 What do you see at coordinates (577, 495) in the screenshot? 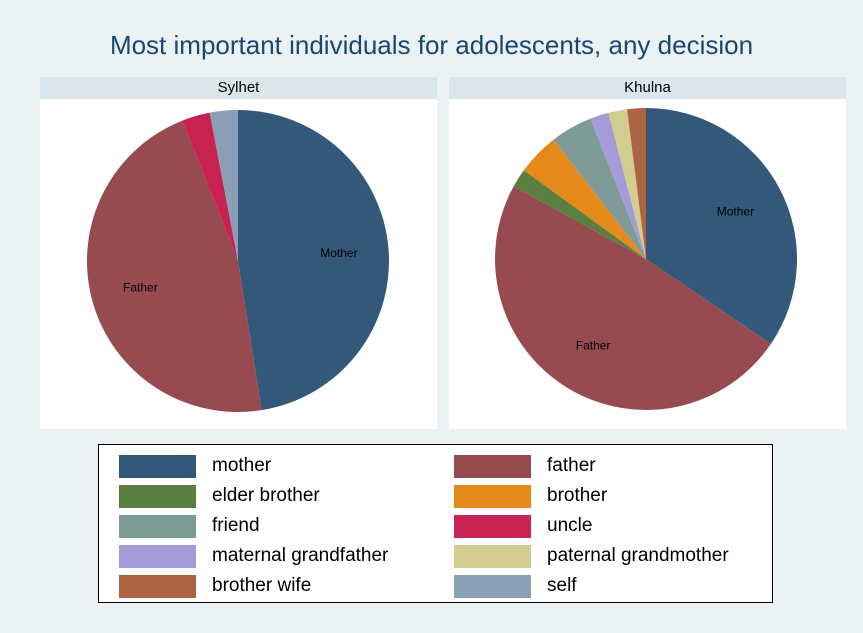
I see `legend-label-brother: brother` at bounding box center [577, 495].